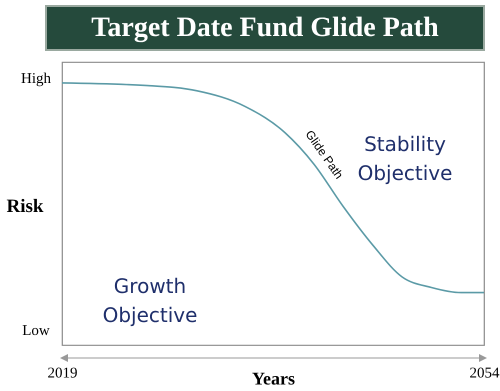  I want to click on y-axis-title: Risk, so click(25, 206).